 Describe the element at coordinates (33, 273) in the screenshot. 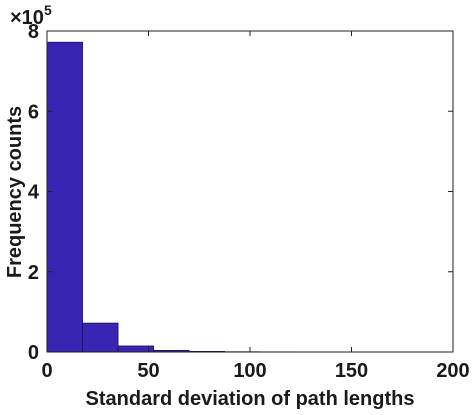

I see `y-tick-label: 2` at that location.